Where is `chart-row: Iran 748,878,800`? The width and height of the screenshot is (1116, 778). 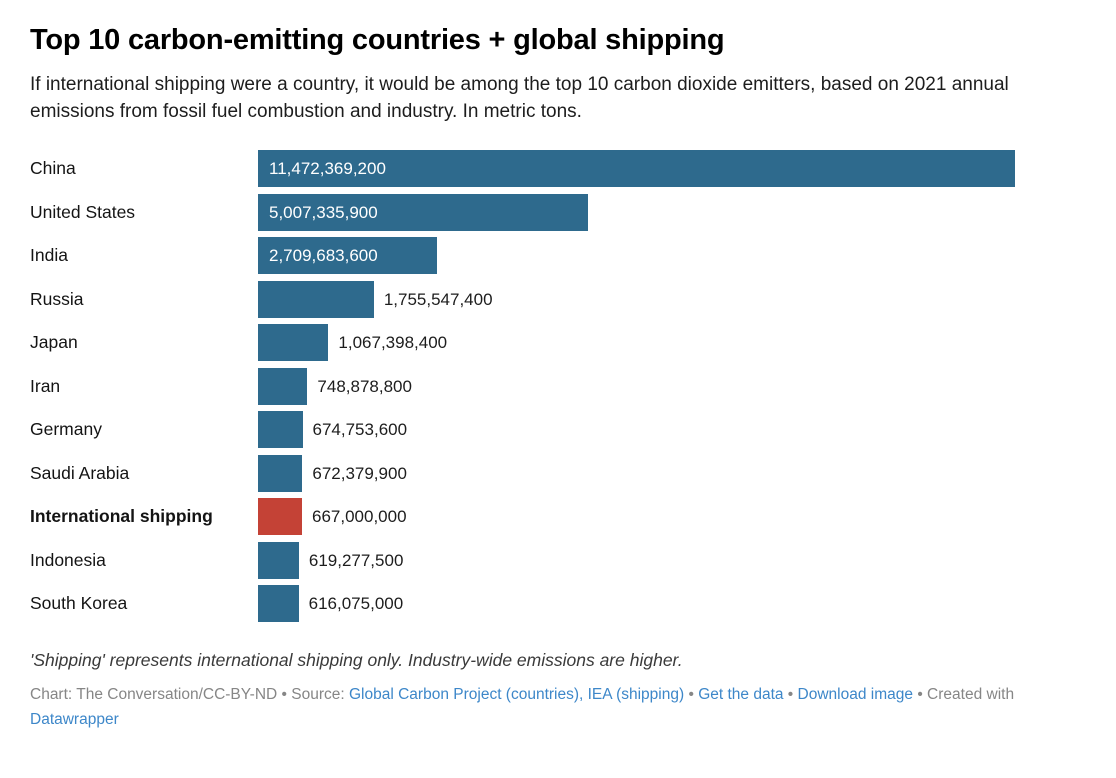
chart-row: Iran 748,878,800 is located at coordinates (558, 386).